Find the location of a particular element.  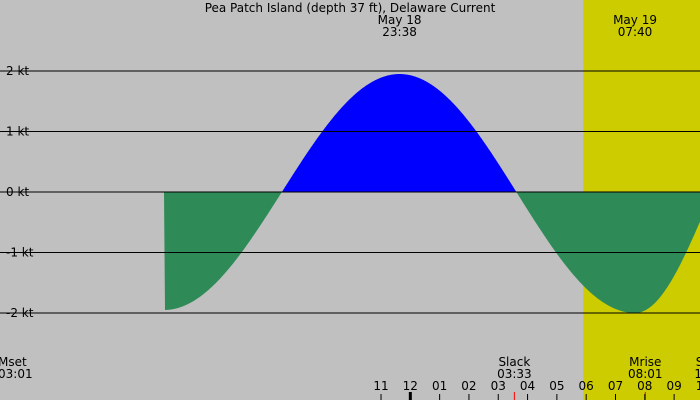

extrema-date-label: May 19 is located at coordinates (635, 20).